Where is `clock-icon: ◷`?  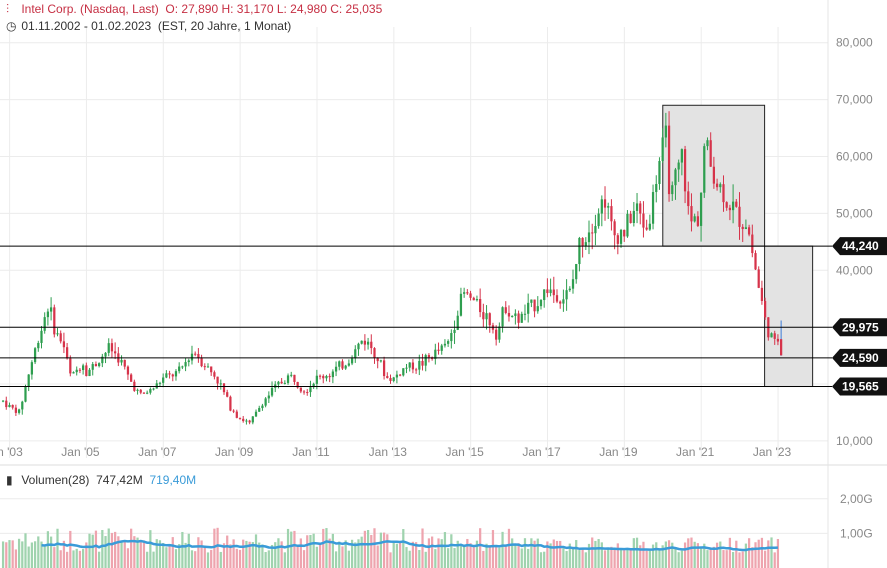
clock-icon: ◷ is located at coordinates (11, 26).